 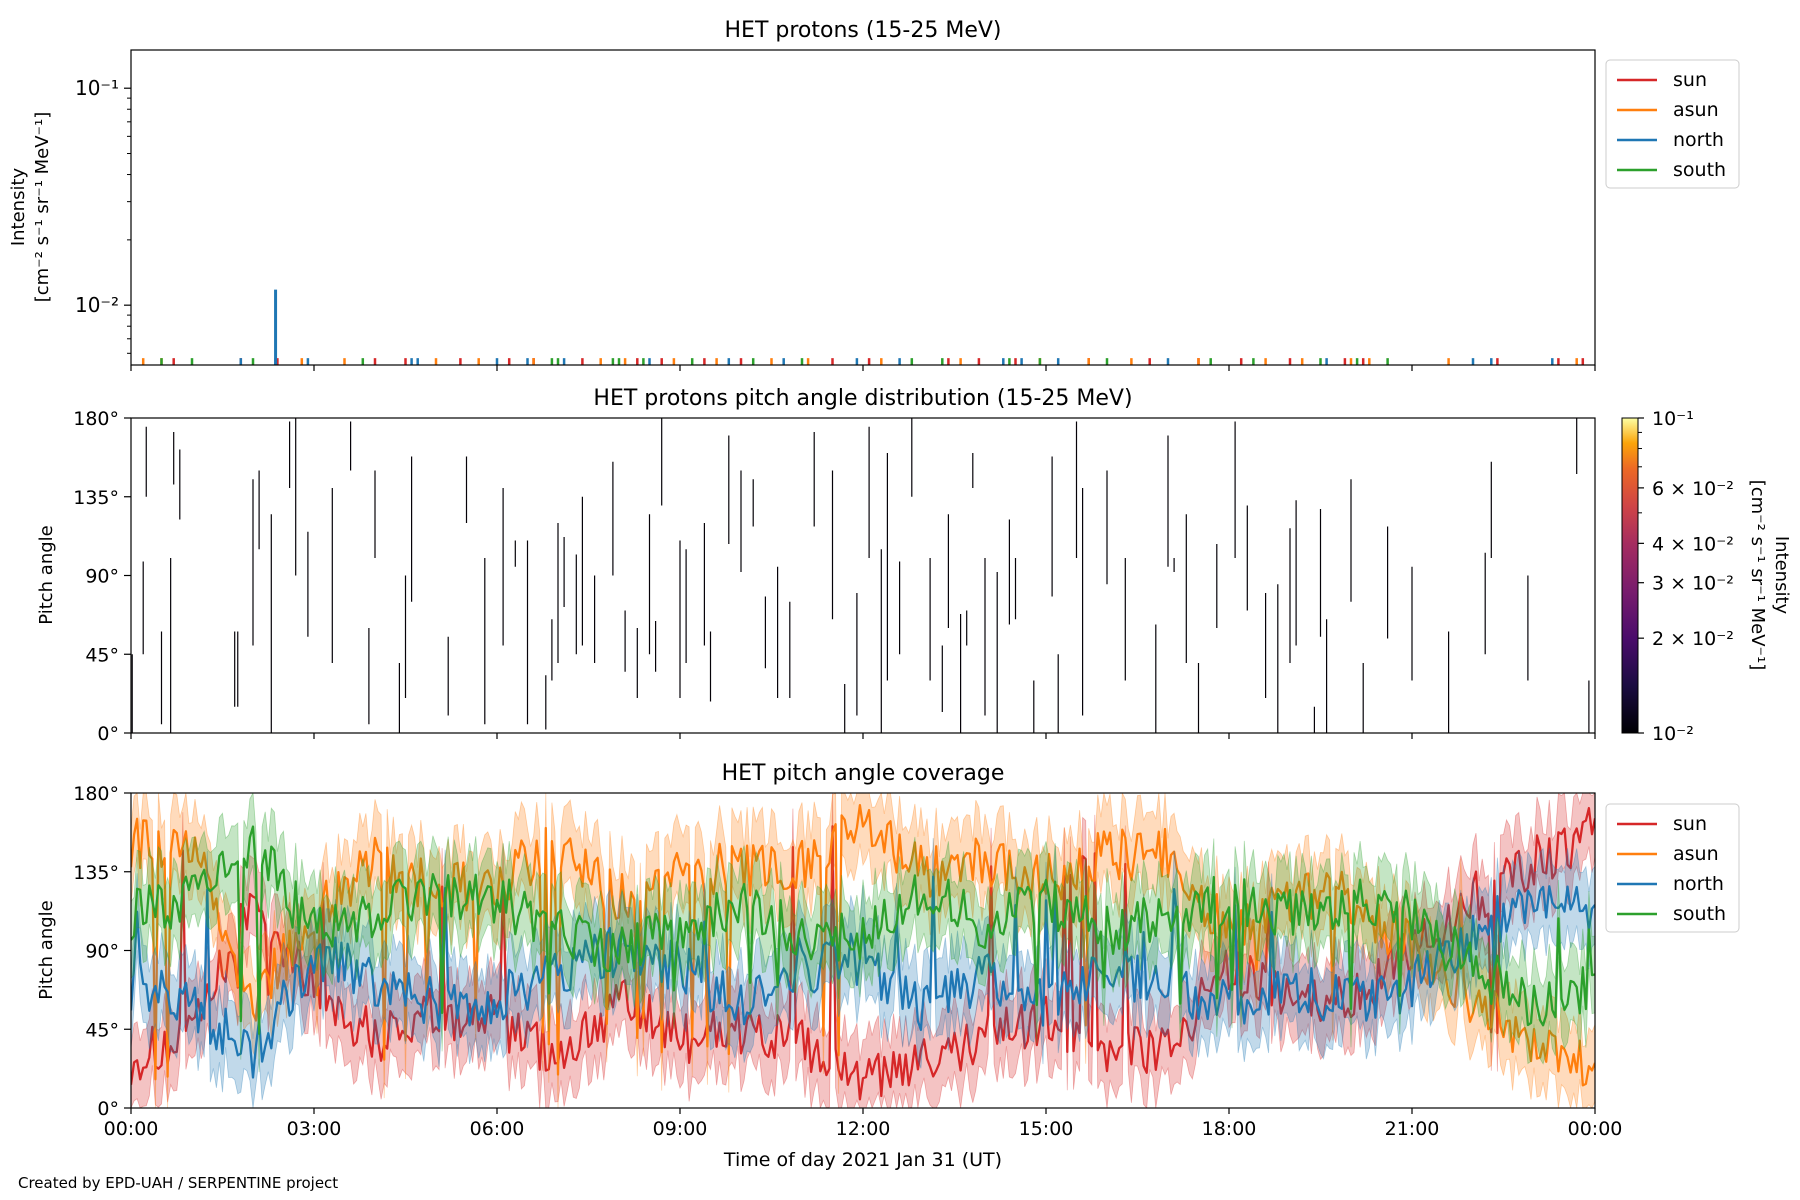 What do you see at coordinates (102, 655) in the screenshot?
I see `pad-y-tick-label-1: 45°` at bounding box center [102, 655].